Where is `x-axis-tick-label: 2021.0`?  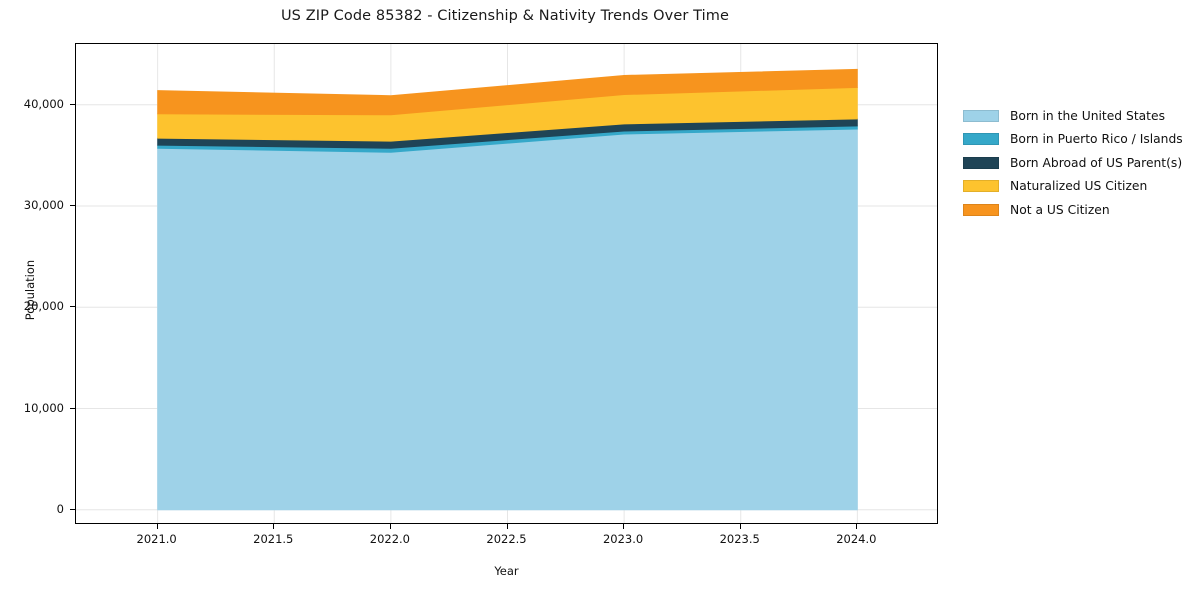
x-axis-tick-label: 2021.0 is located at coordinates (156, 539).